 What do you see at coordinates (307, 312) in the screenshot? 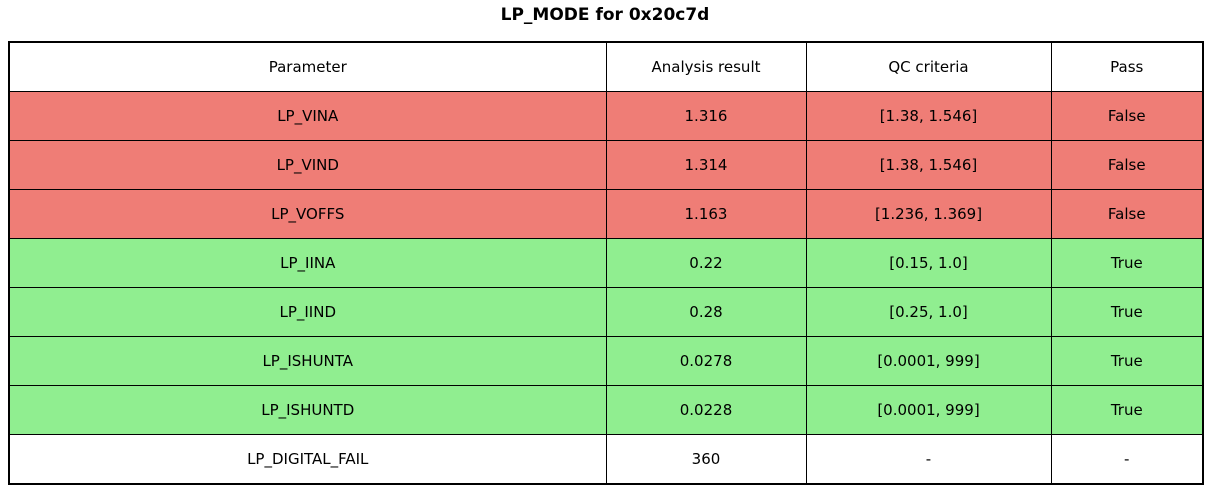
I see `cell-parameter: LP_IIND` at bounding box center [307, 312].